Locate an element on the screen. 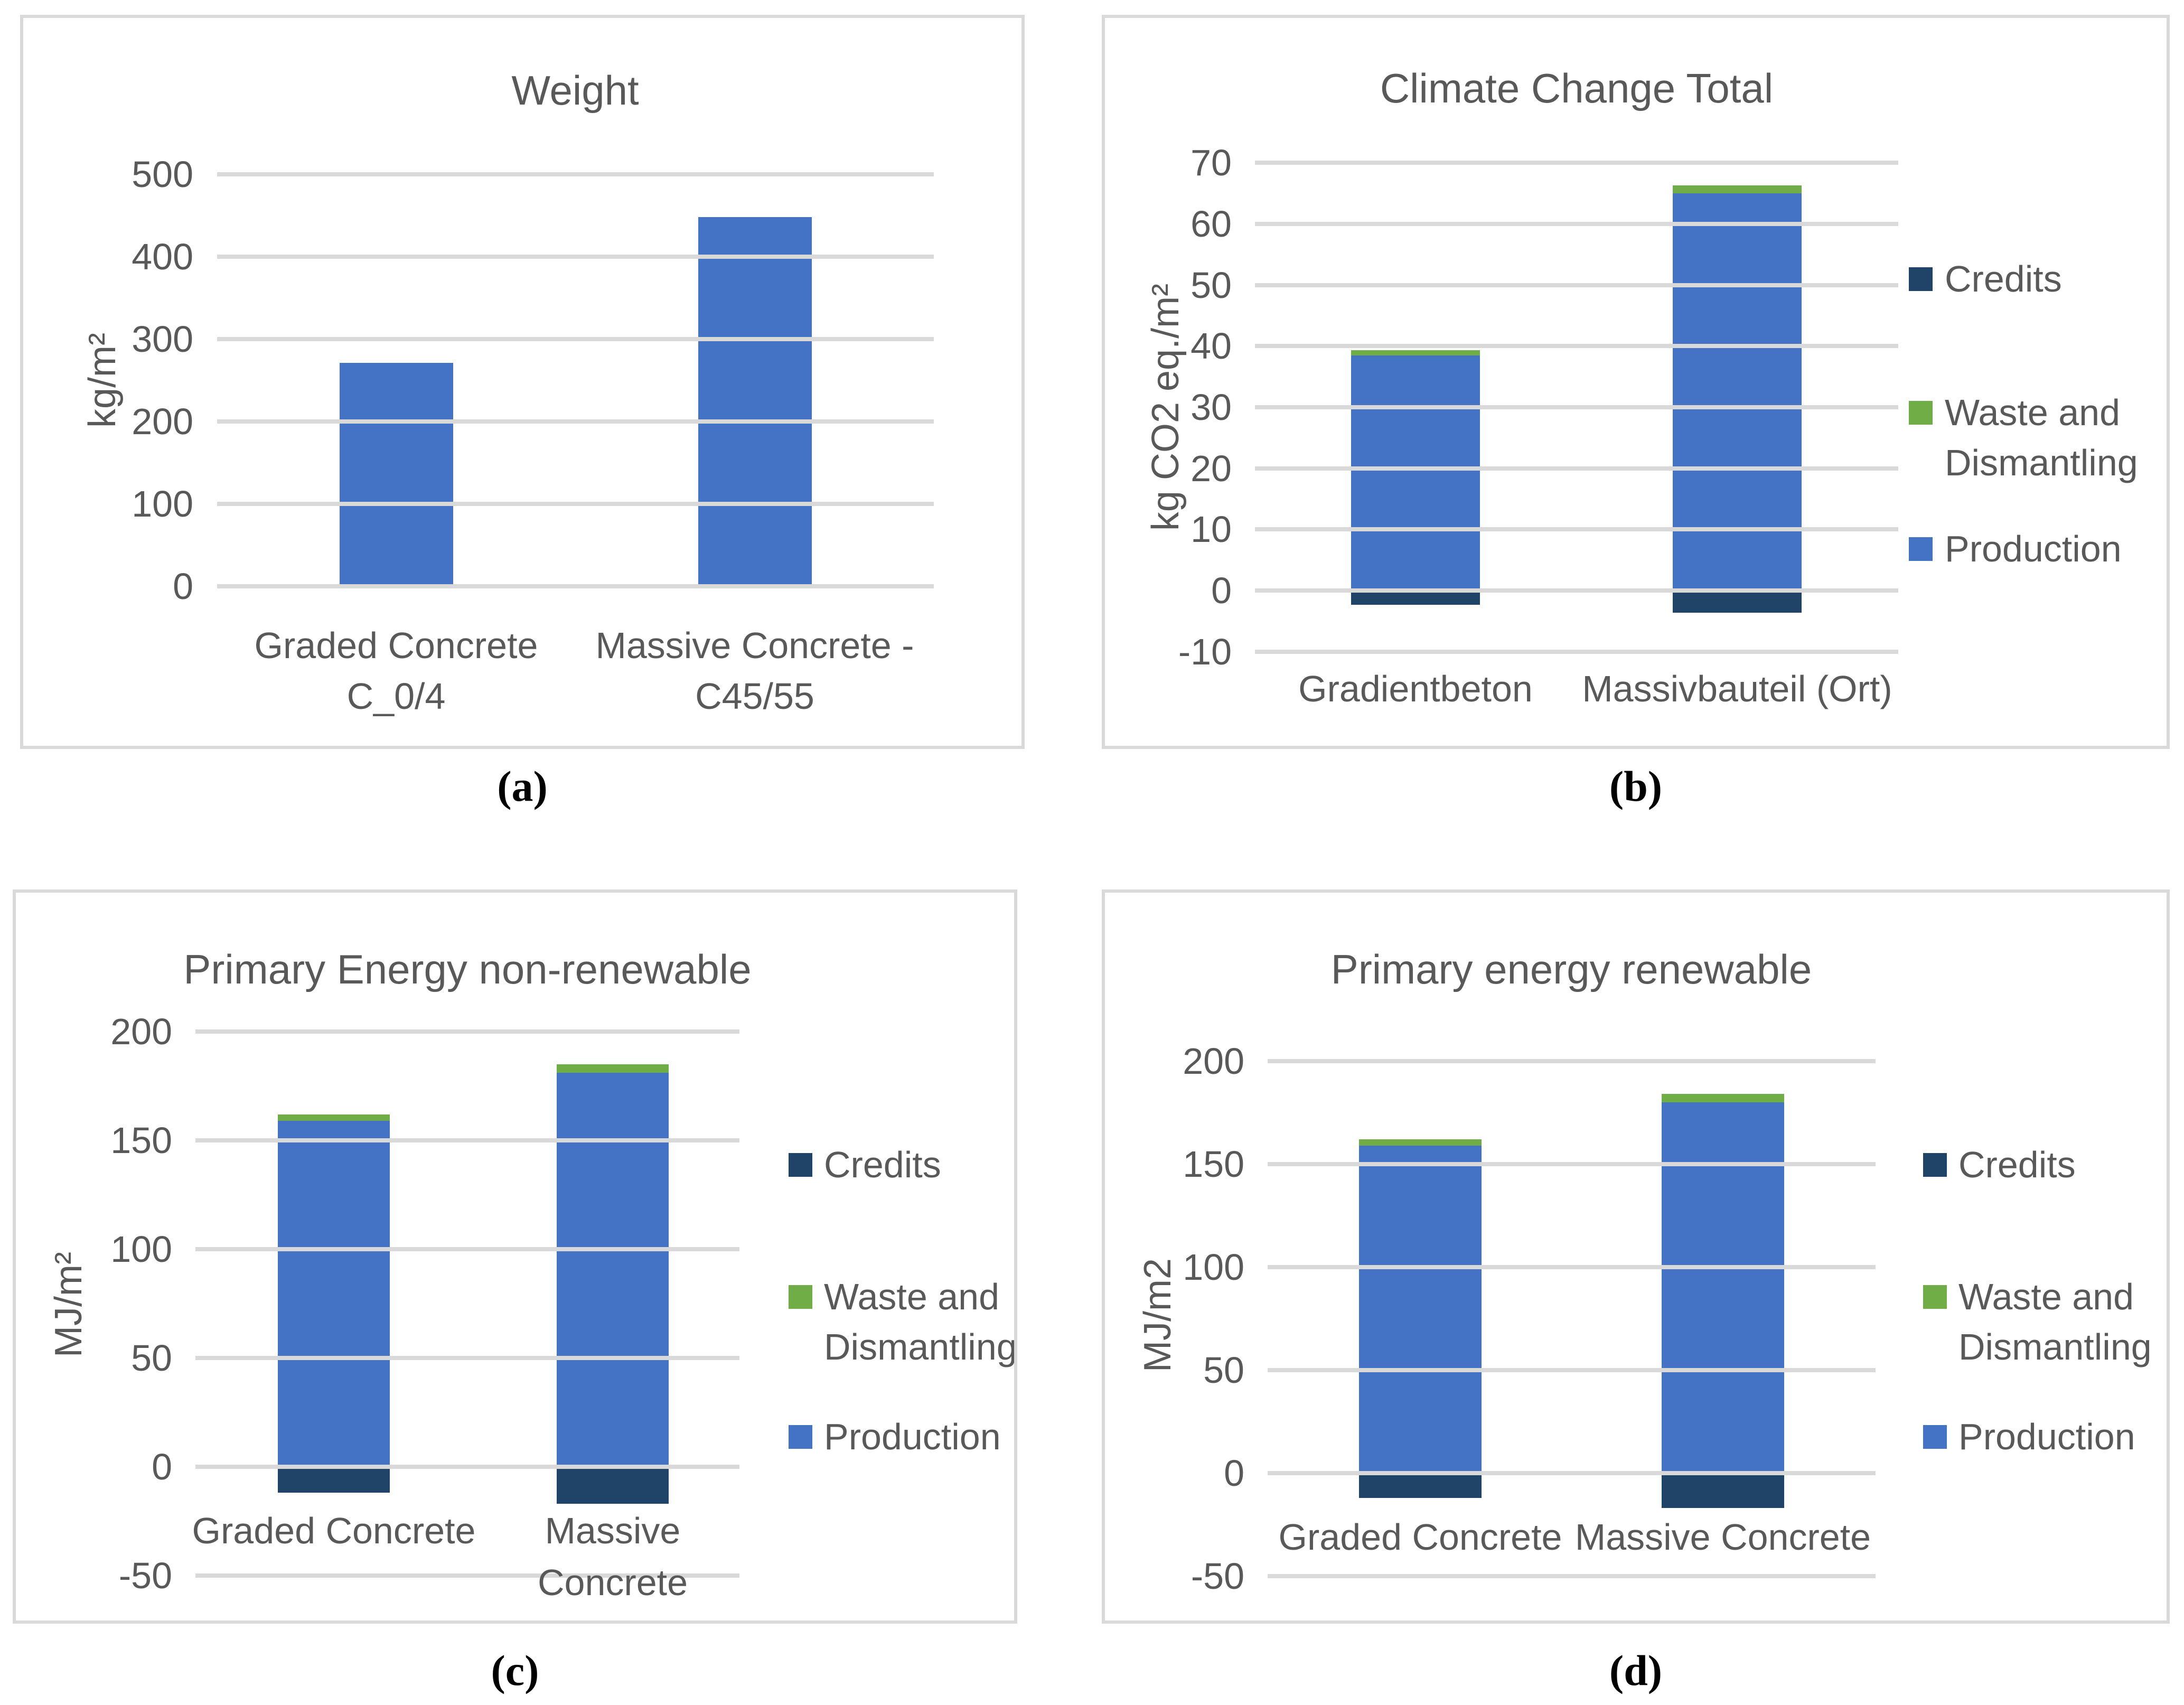  chart-title: Primary energy renewable is located at coordinates (1571, 969).